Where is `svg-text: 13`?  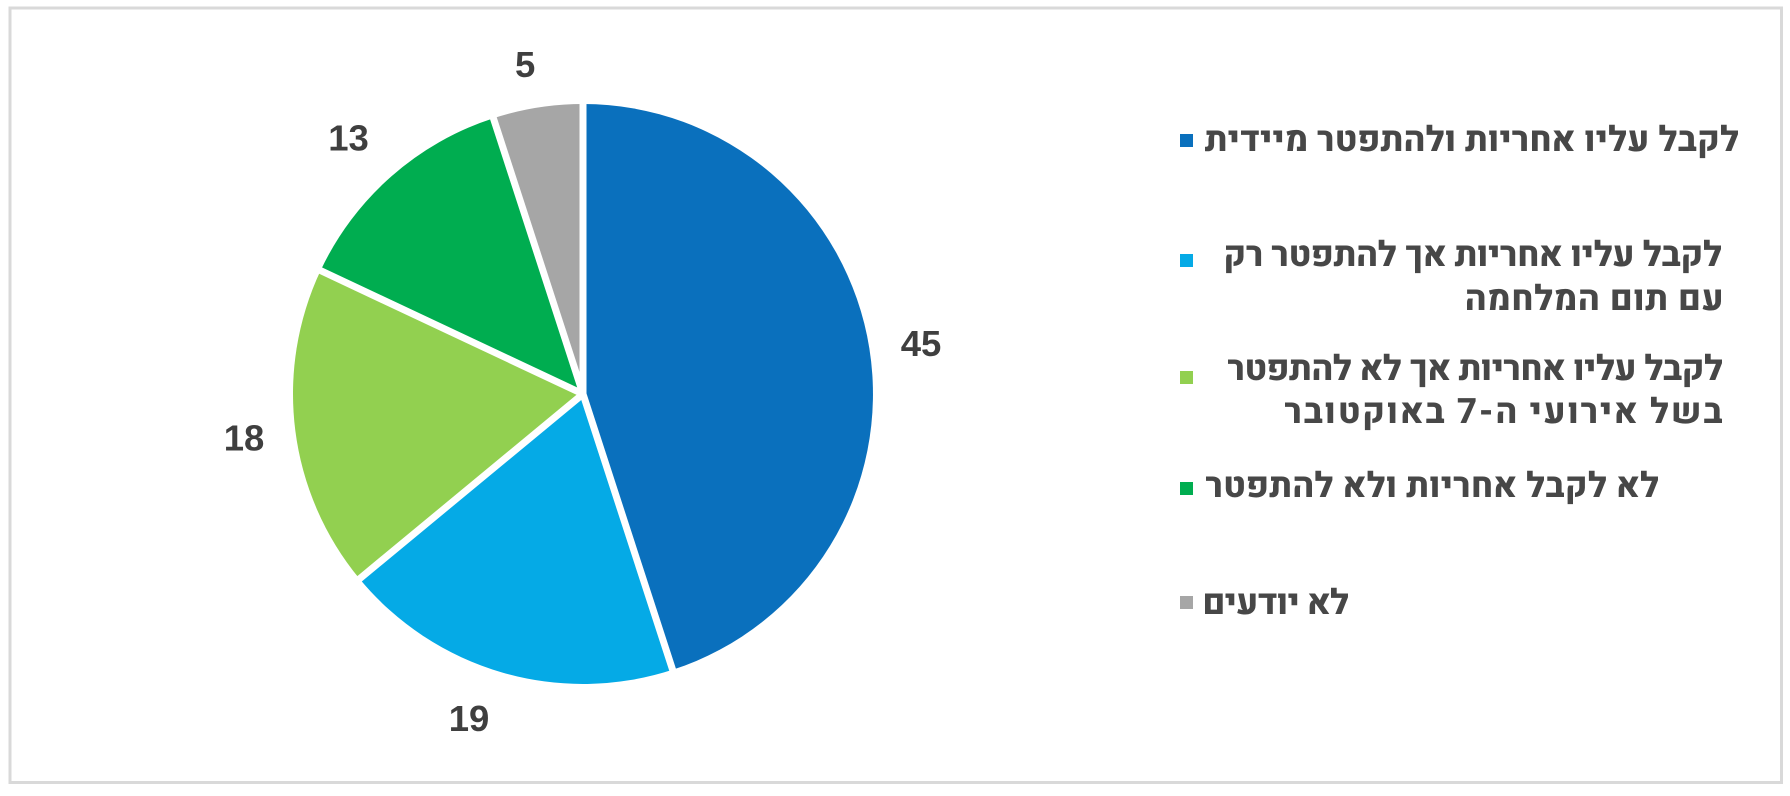 svg-text: 13 is located at coordinates (348, 138).